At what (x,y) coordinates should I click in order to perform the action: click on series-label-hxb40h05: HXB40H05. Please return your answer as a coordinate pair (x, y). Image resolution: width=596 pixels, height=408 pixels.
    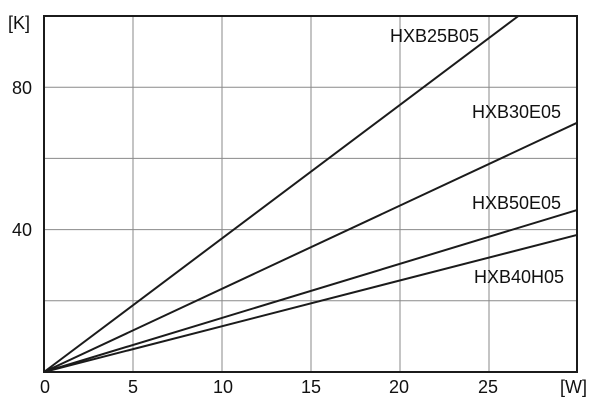
    Looking at the image, I should click on (519, 277).